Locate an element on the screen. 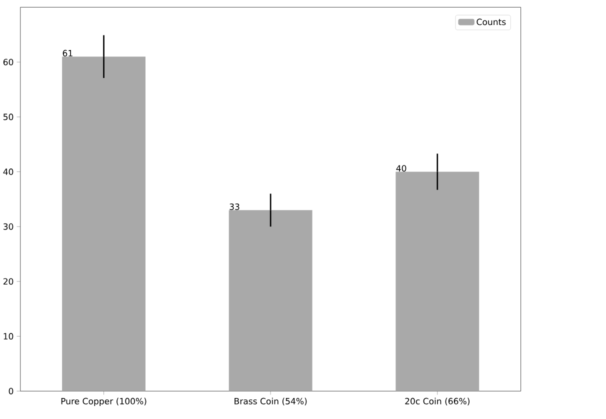 The image size is (606, 419). data-label: 61 is located at coordinates (67, 53).